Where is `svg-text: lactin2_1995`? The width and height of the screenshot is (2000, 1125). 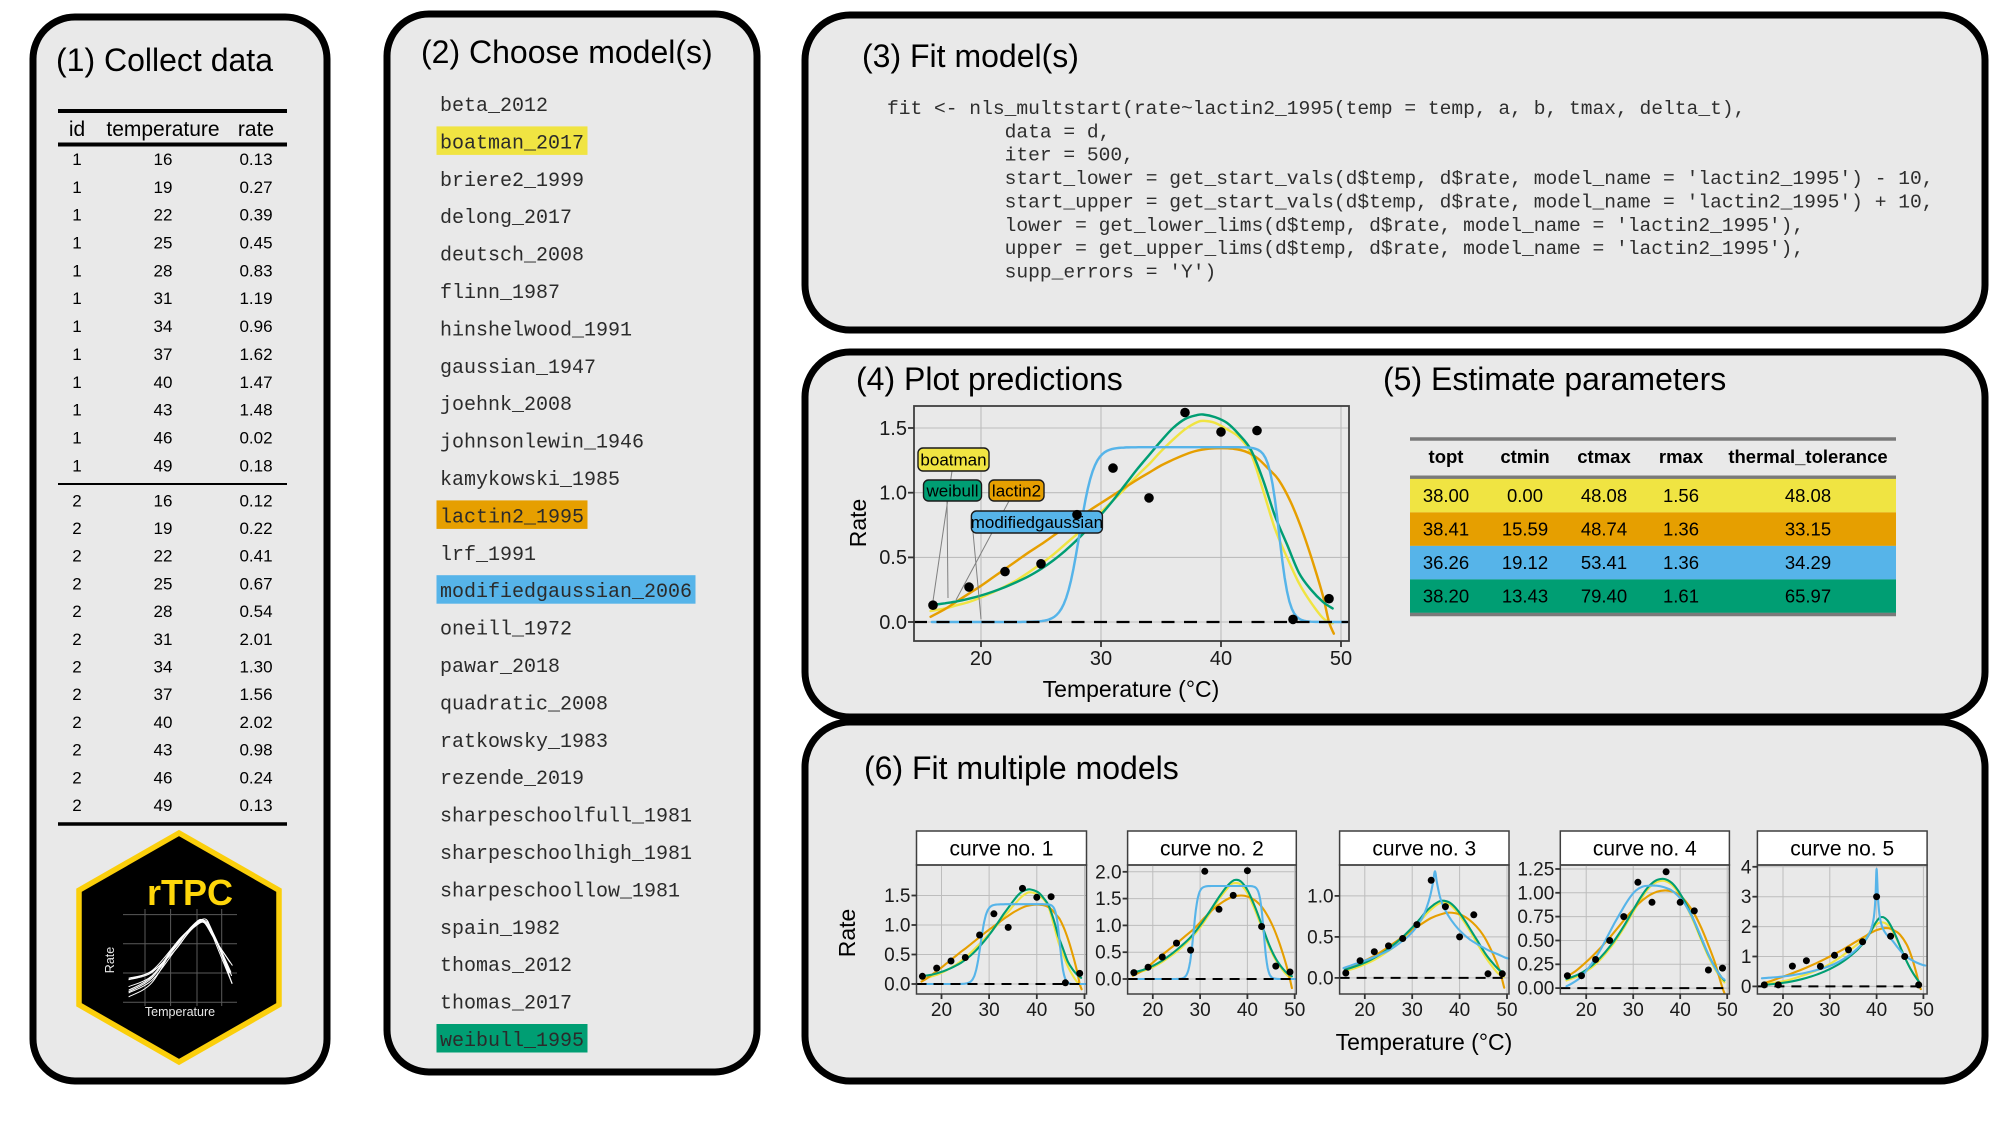
svg-text: lactin2_1995 is located at coordinates (512, 517).